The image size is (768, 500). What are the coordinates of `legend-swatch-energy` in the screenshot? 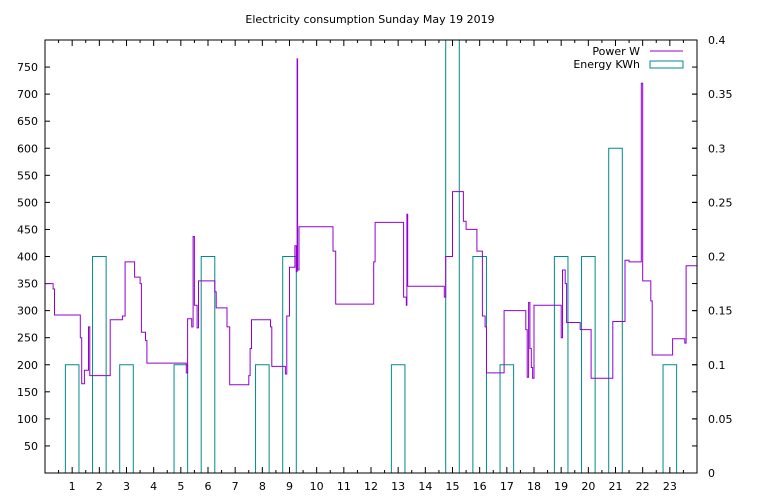 It's located at (666, 64).